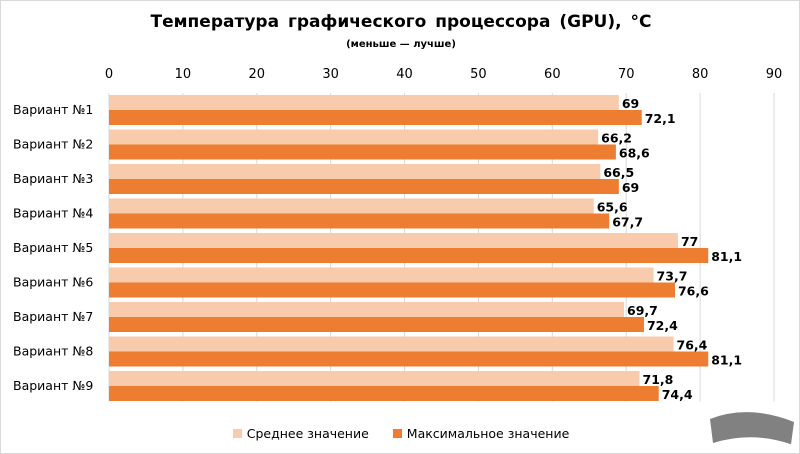  I want to click on data-label: 72,4, so click(662, 325).